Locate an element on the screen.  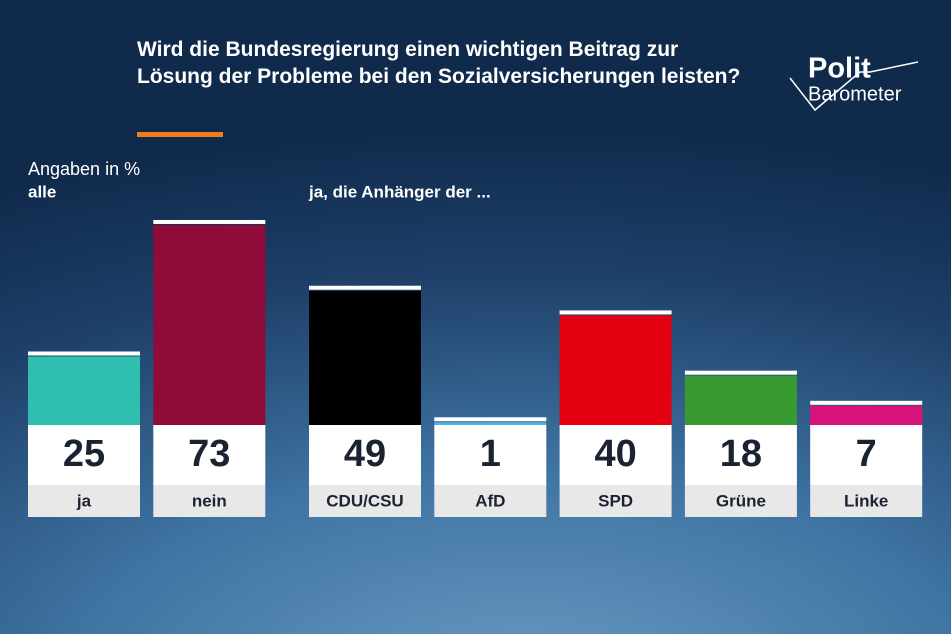
value-label: 40 is located at coordinates (615, 454).